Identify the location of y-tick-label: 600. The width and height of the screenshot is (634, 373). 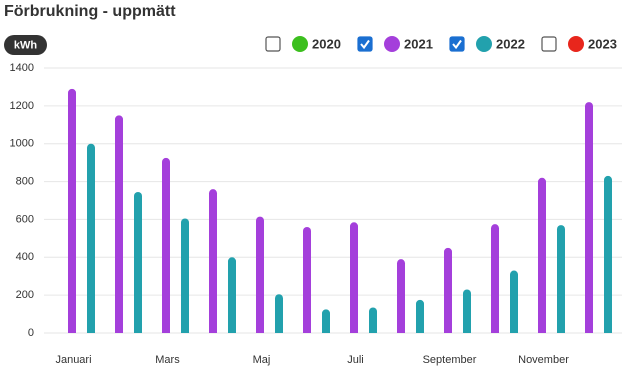
(25, 219).